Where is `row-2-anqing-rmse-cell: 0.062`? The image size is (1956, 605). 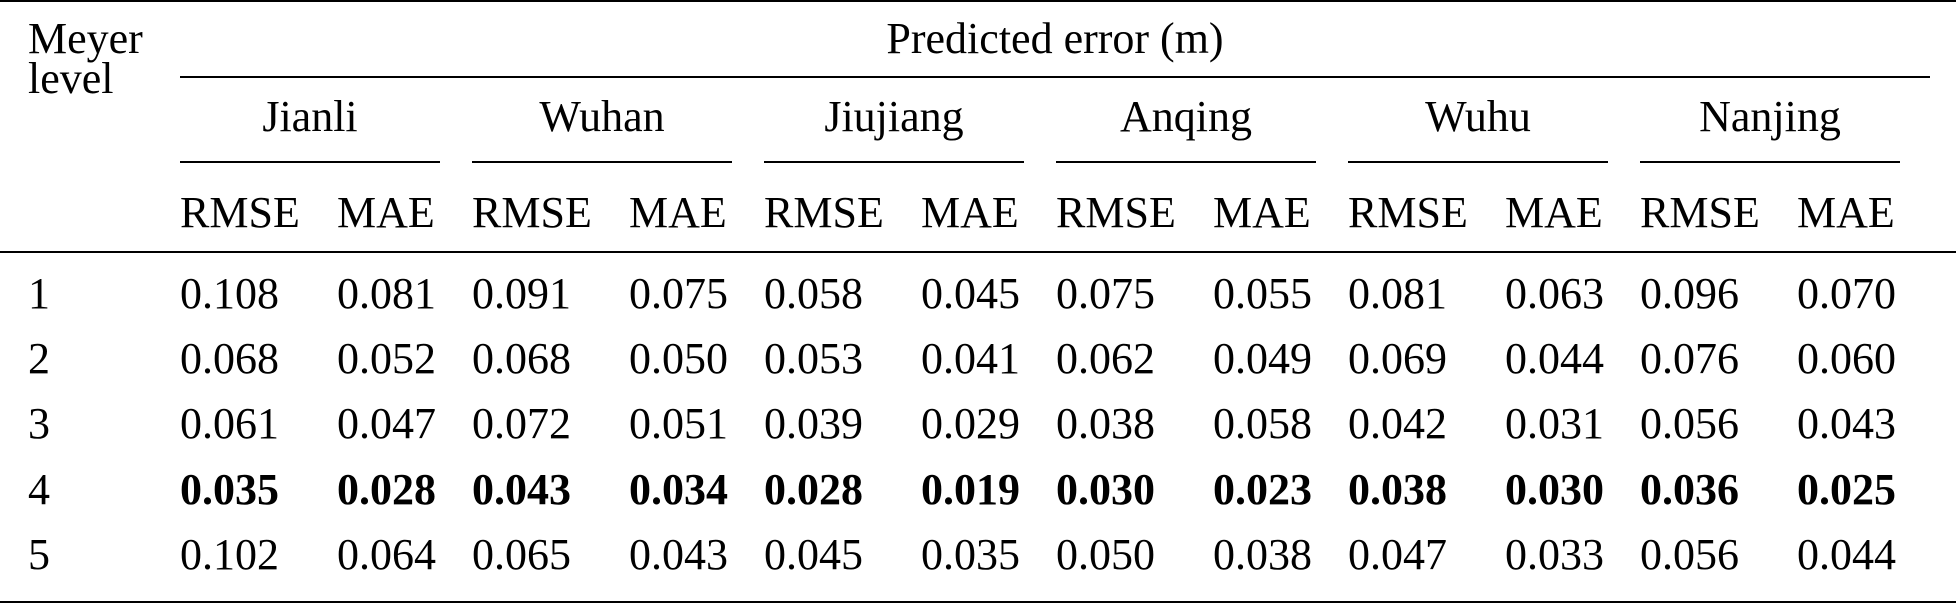 row-2-anqing-rmse-cell: 0.062 is located at coordinates (1105, 358).